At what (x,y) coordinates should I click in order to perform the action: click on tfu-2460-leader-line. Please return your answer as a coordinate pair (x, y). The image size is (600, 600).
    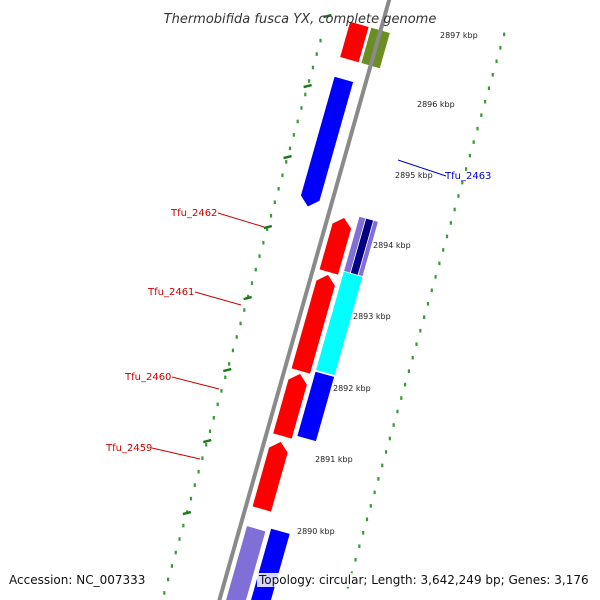
    Looking at the image, I should click on (195, 383).